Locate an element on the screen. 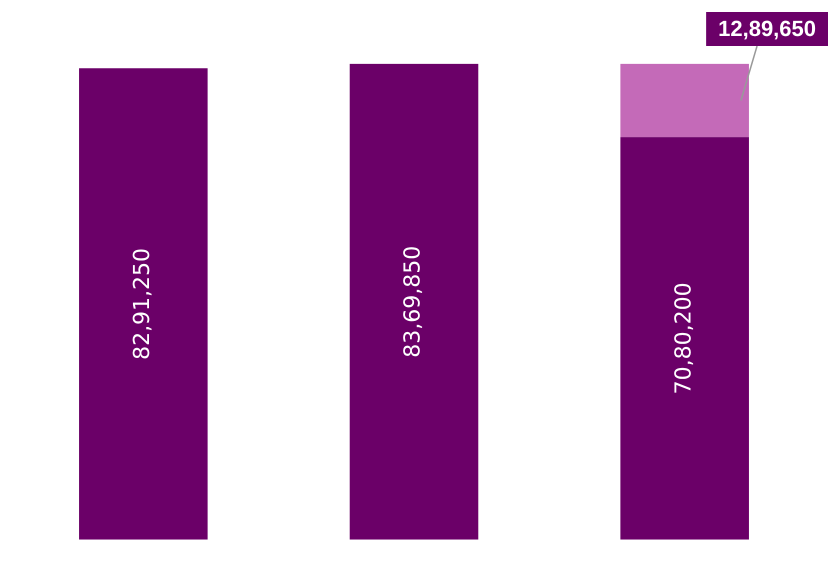 Image resolution: width=838 pixels, height=576 pixels. data-label: 70,80,200 is located at coordinates (683, 338).